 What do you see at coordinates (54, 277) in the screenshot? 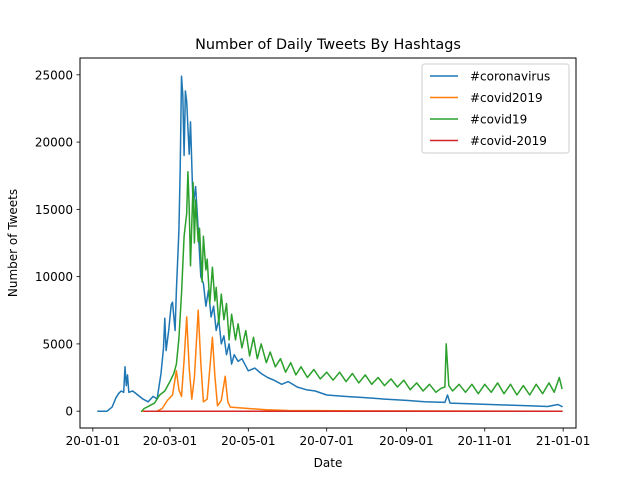
I see `y-tick-label: 10000` at bounding box center [54, 277].